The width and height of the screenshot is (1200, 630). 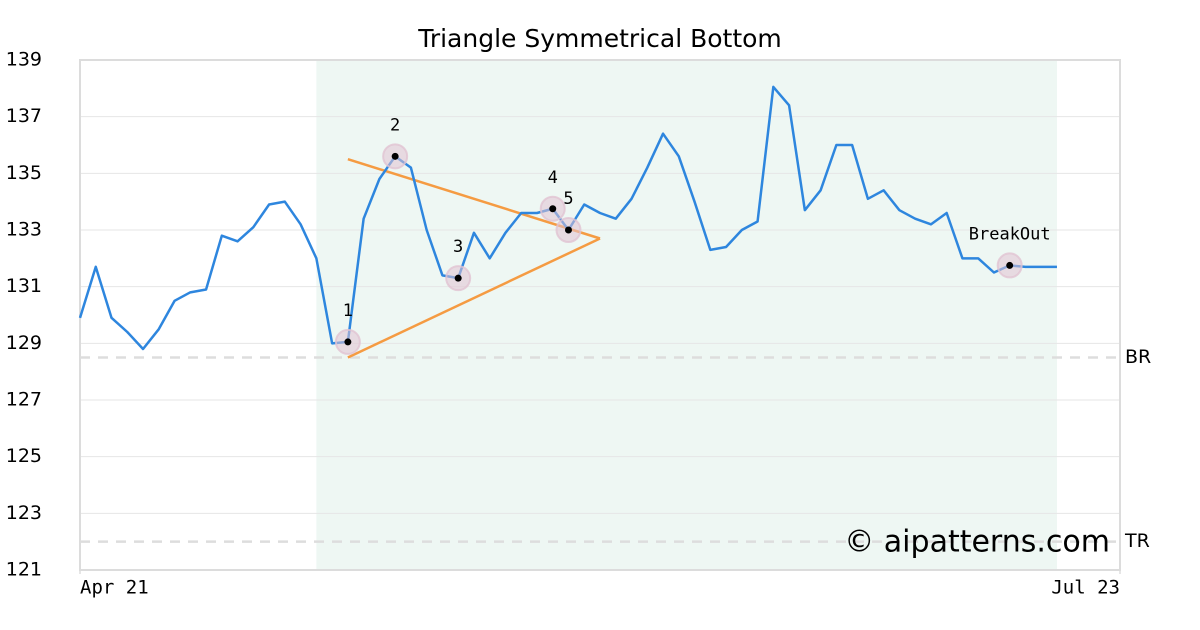 I want to click on y-tick-label: 135, so click(x=24, y=173).